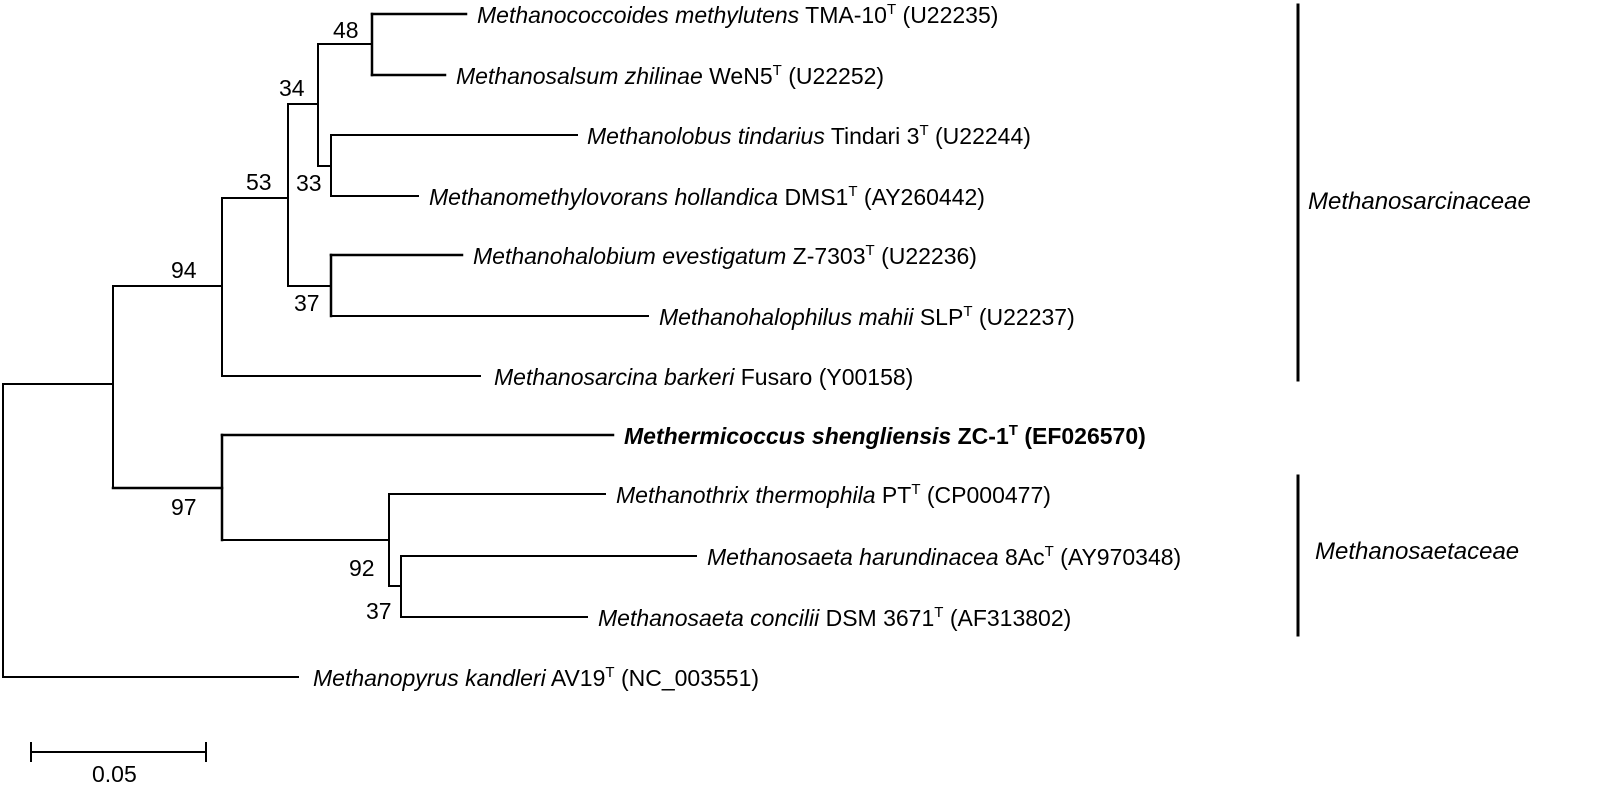 Image resolution: width=1598 pixels, height=802 pixels. What do you see at coordinates (184, 270) in the screenshot?
I see `bootstrap-94: 94` at bounding box center [184, 270].